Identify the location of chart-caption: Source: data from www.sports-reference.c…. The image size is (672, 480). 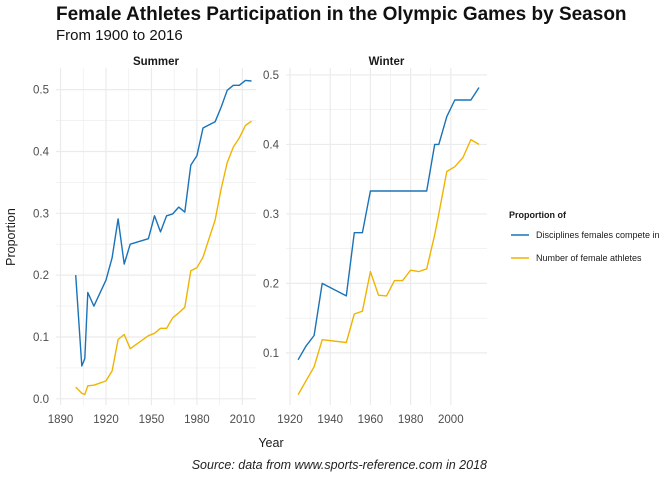
(339, 465).